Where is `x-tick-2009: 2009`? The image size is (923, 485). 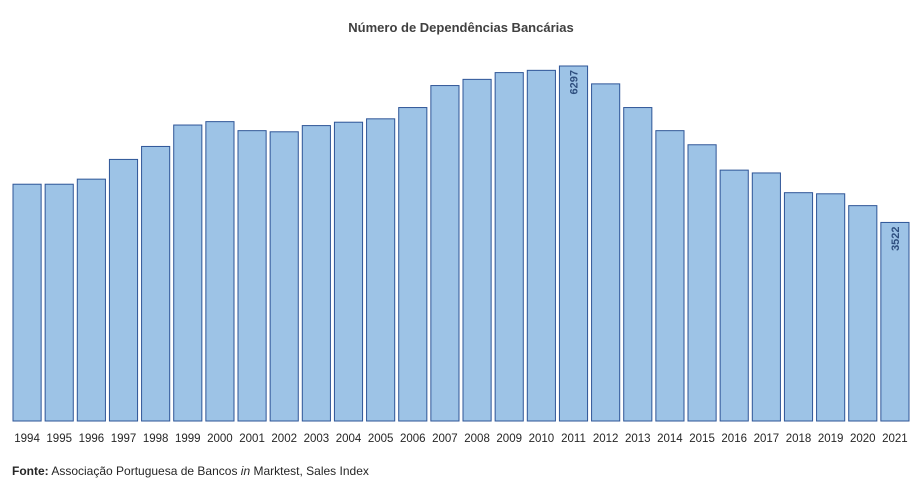 x-tick-2009: 2009 is located at coordinates (509, 439).